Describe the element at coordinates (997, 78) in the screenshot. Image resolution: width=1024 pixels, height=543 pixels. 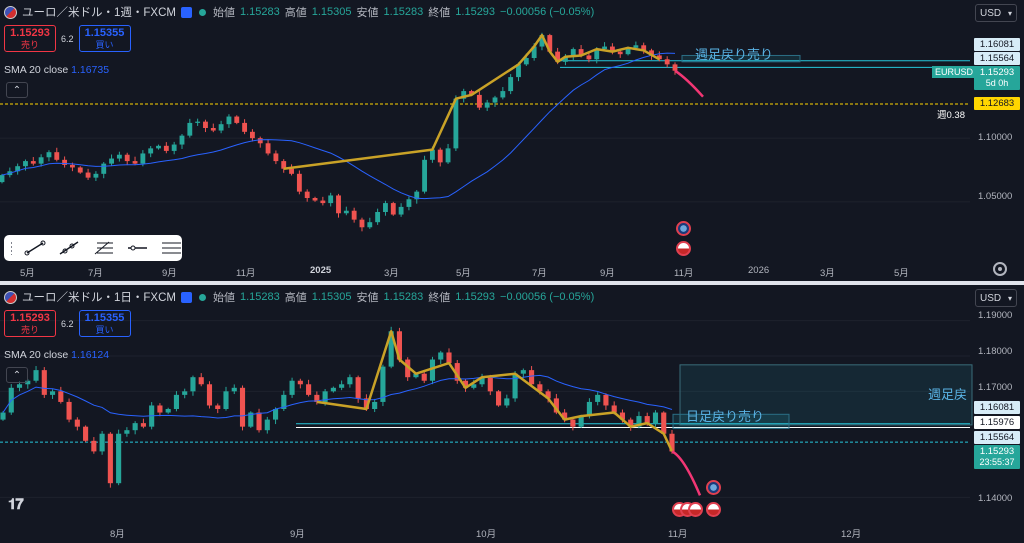
I see `price-tag-last: 1.15293 5d 0h` at that location.